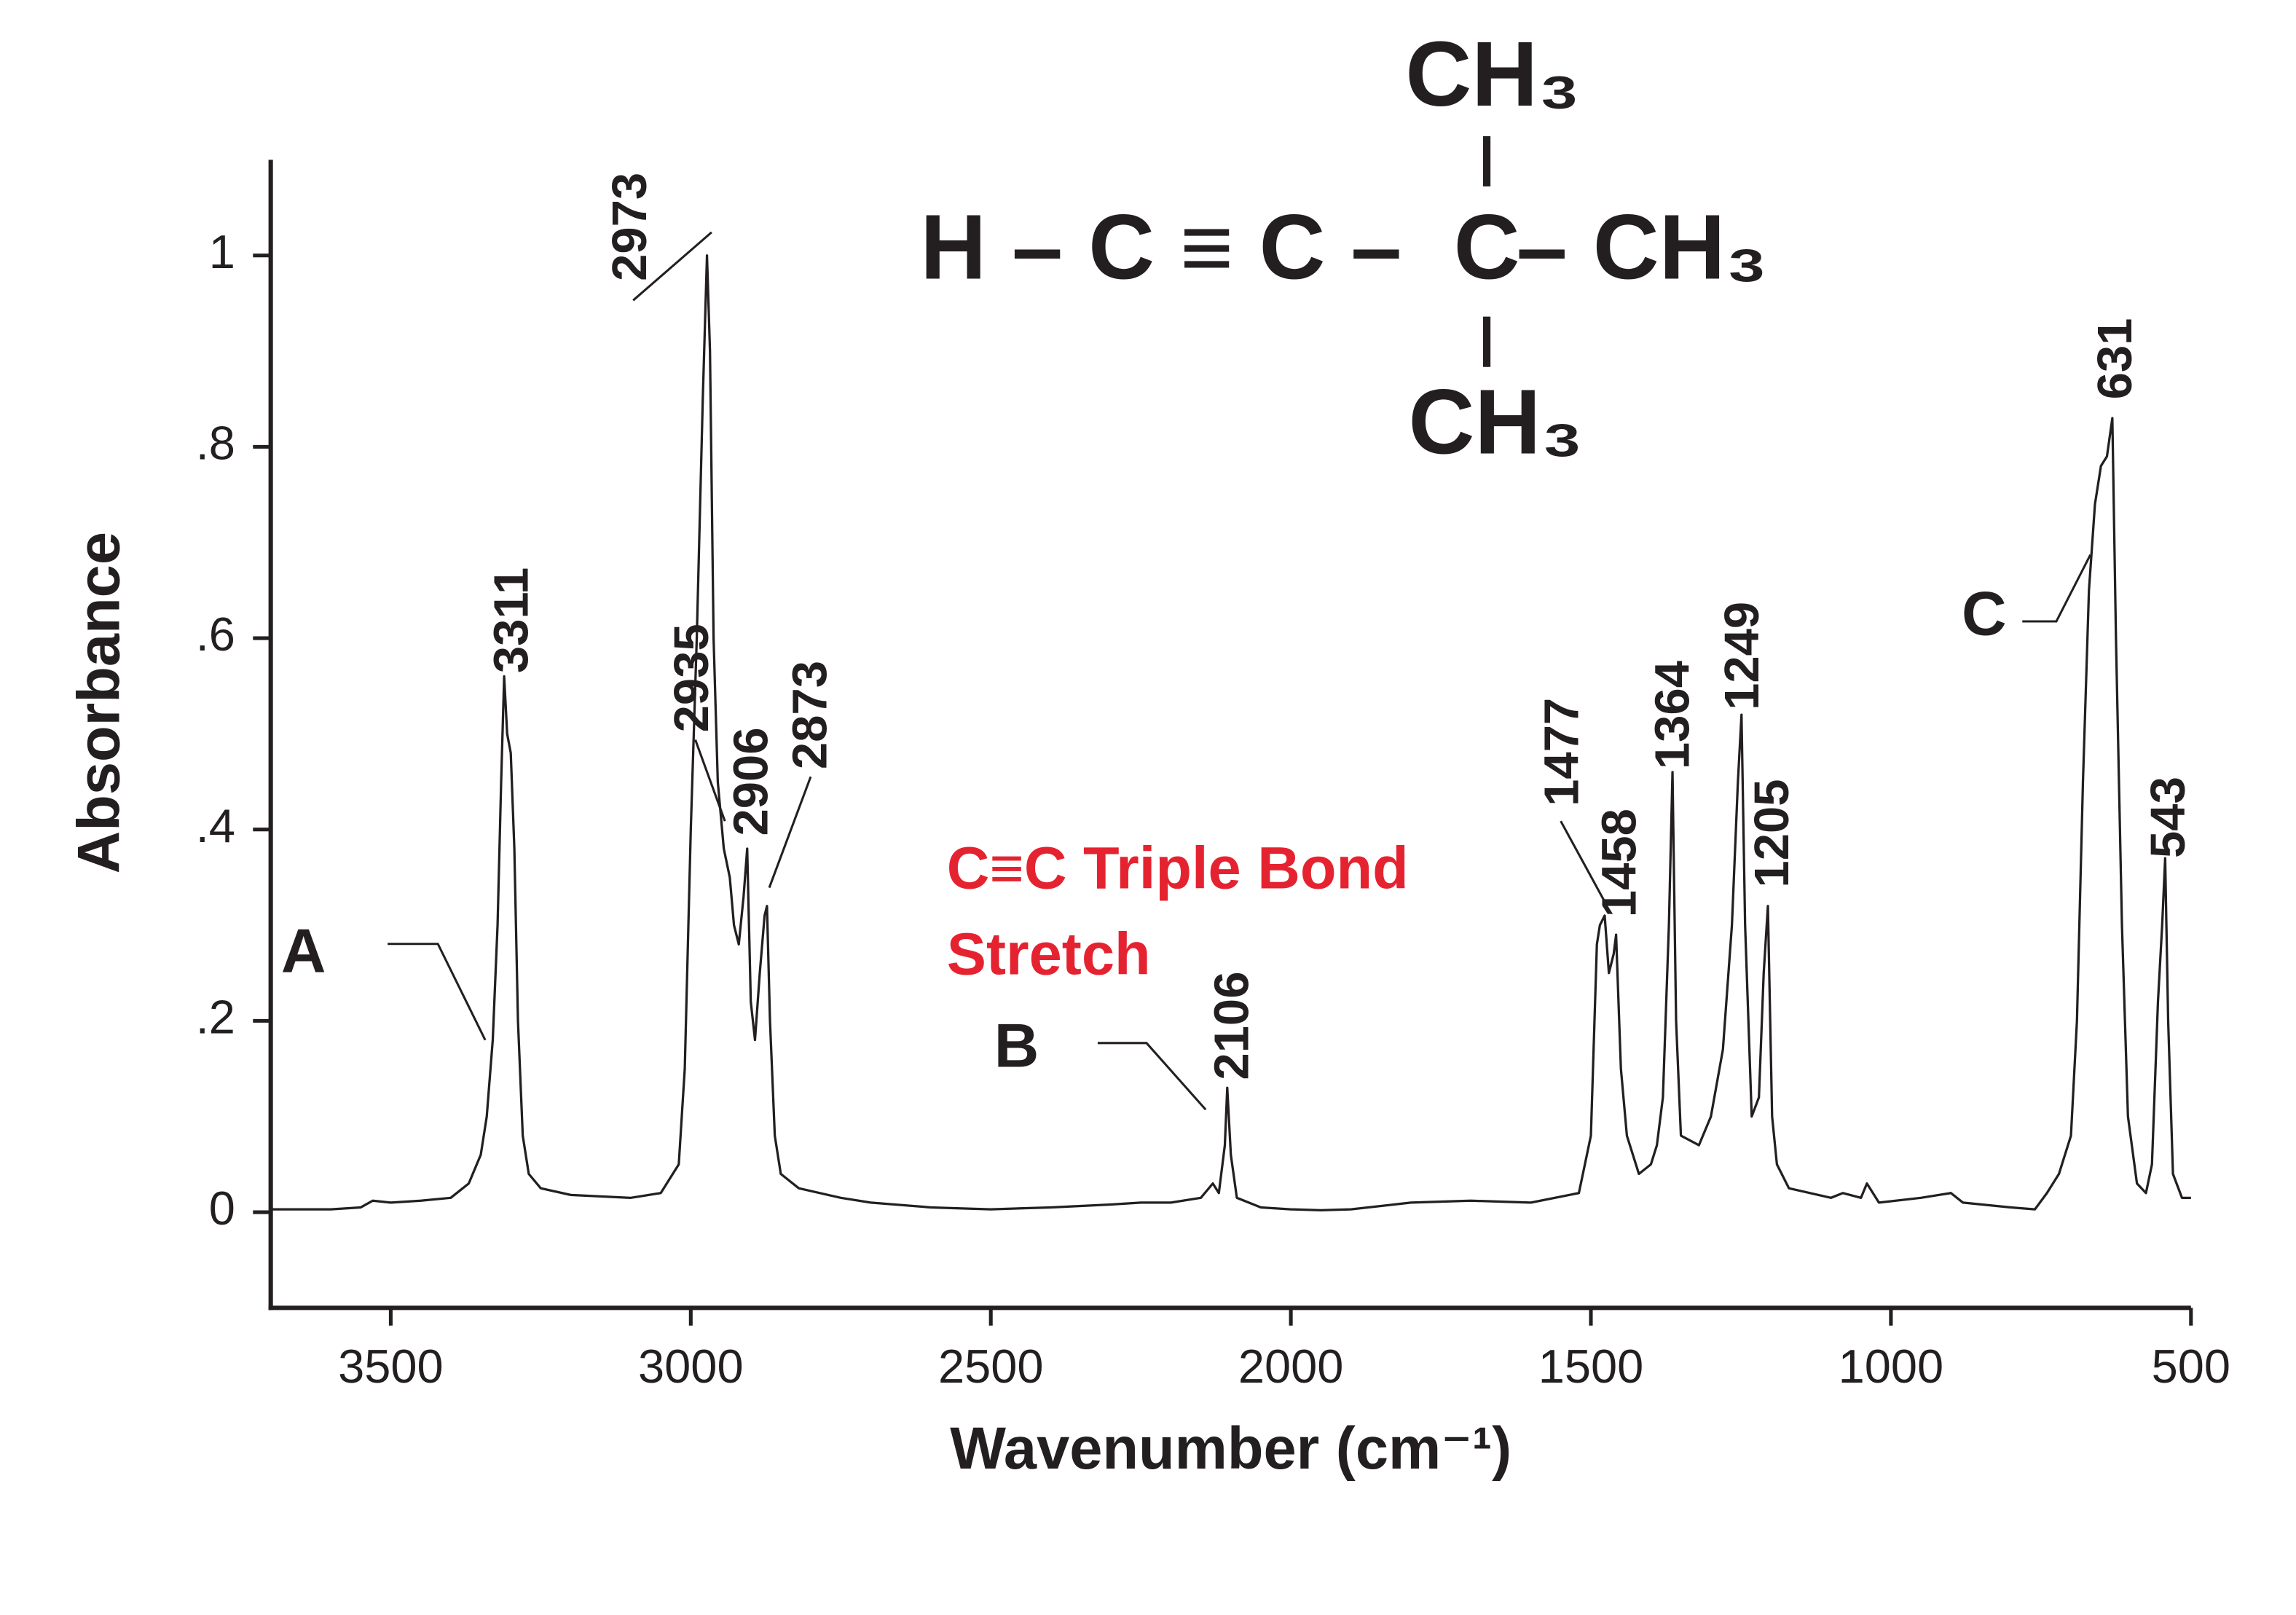 This screenshot has width=2296, height=1615. Describe the element at coordinates (1496, 421) in the screenshot. I see `structure-bottom: CH₃` at that location.